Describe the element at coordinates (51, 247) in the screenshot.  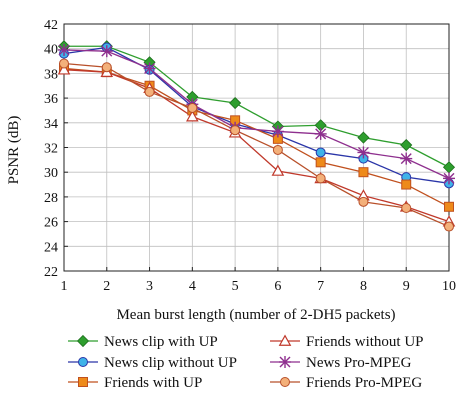
I see `y-tick-label: 24` at that location.